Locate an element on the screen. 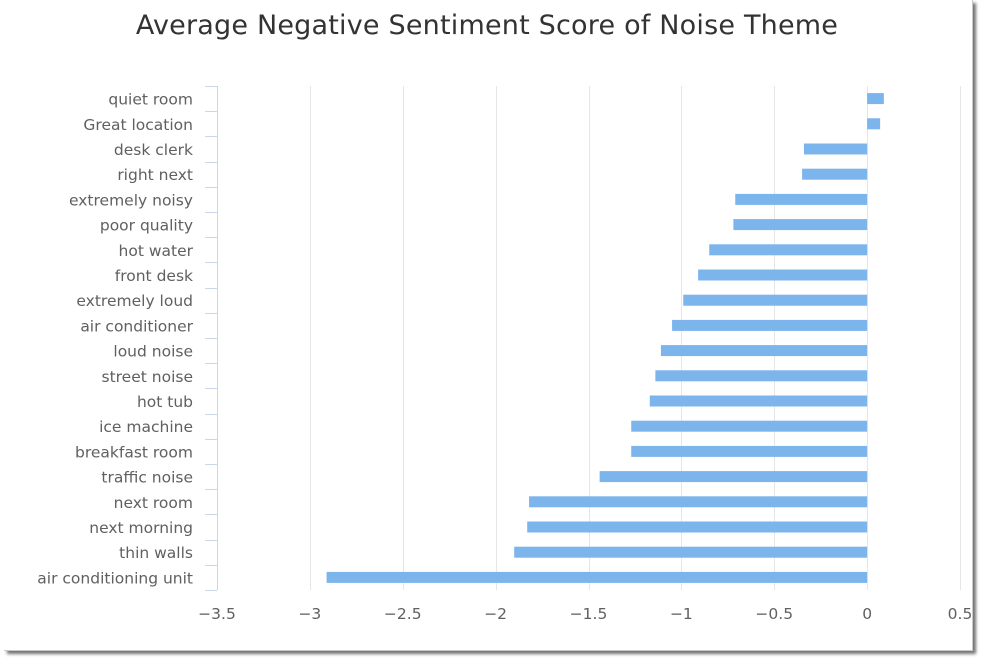  category-label: extremely loud is located at coordinates (134, 301).